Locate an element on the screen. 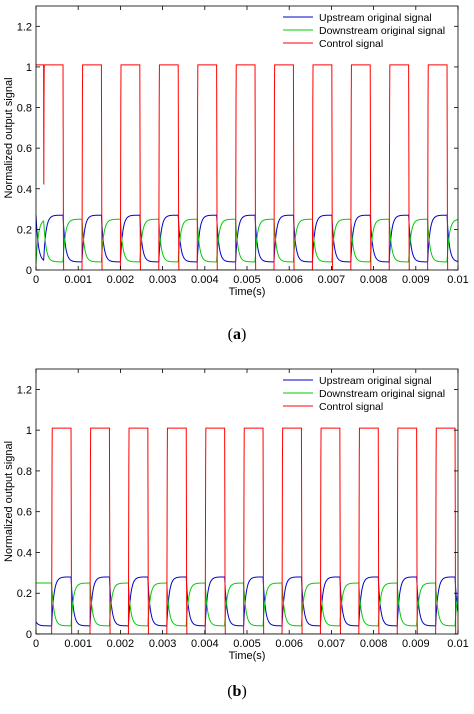 This screenshot has height=714, width=474. caption-a: (a) is located at coordinates (237, 334).